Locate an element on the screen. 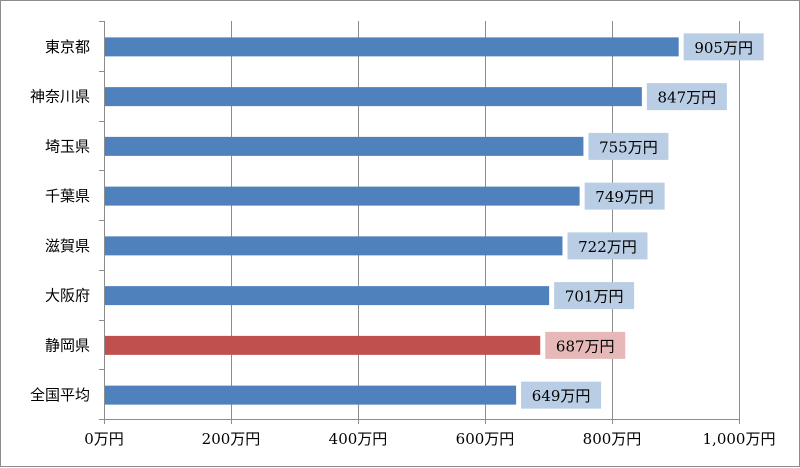 Image resolution: width=800 pixels, height=468 pixels. data-label: 649万円 is located at coordinates (561, 396).